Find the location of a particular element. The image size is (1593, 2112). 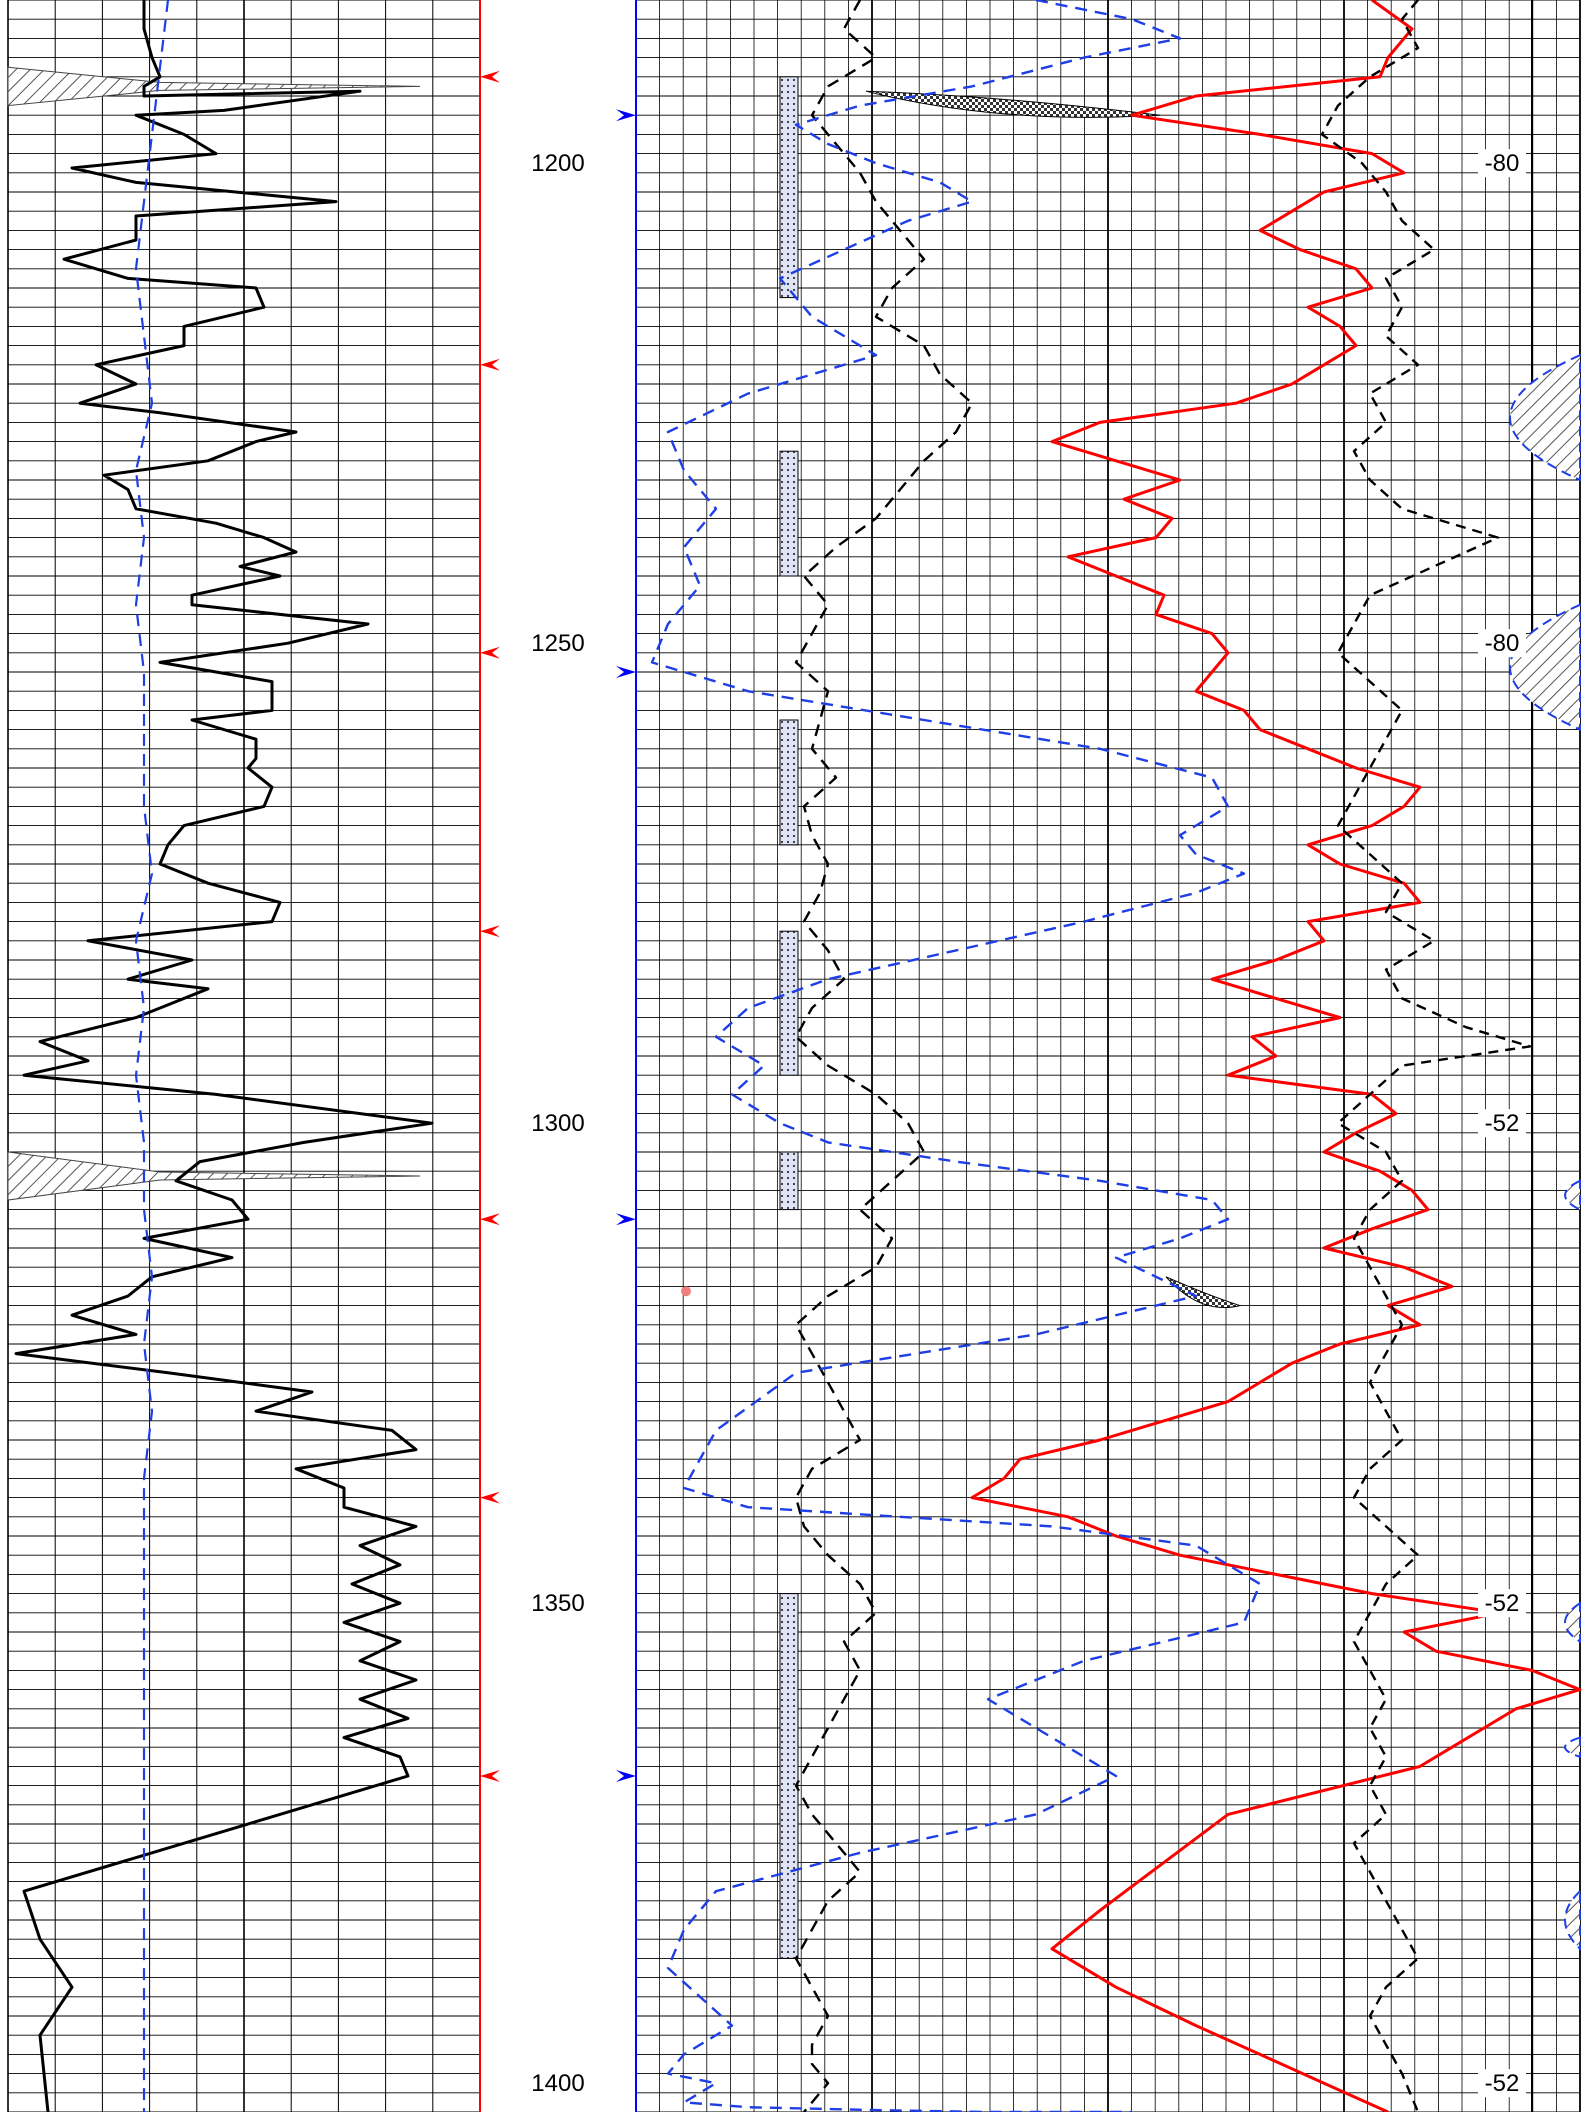

pink-marker-point is located at coordinates (686, 1291).